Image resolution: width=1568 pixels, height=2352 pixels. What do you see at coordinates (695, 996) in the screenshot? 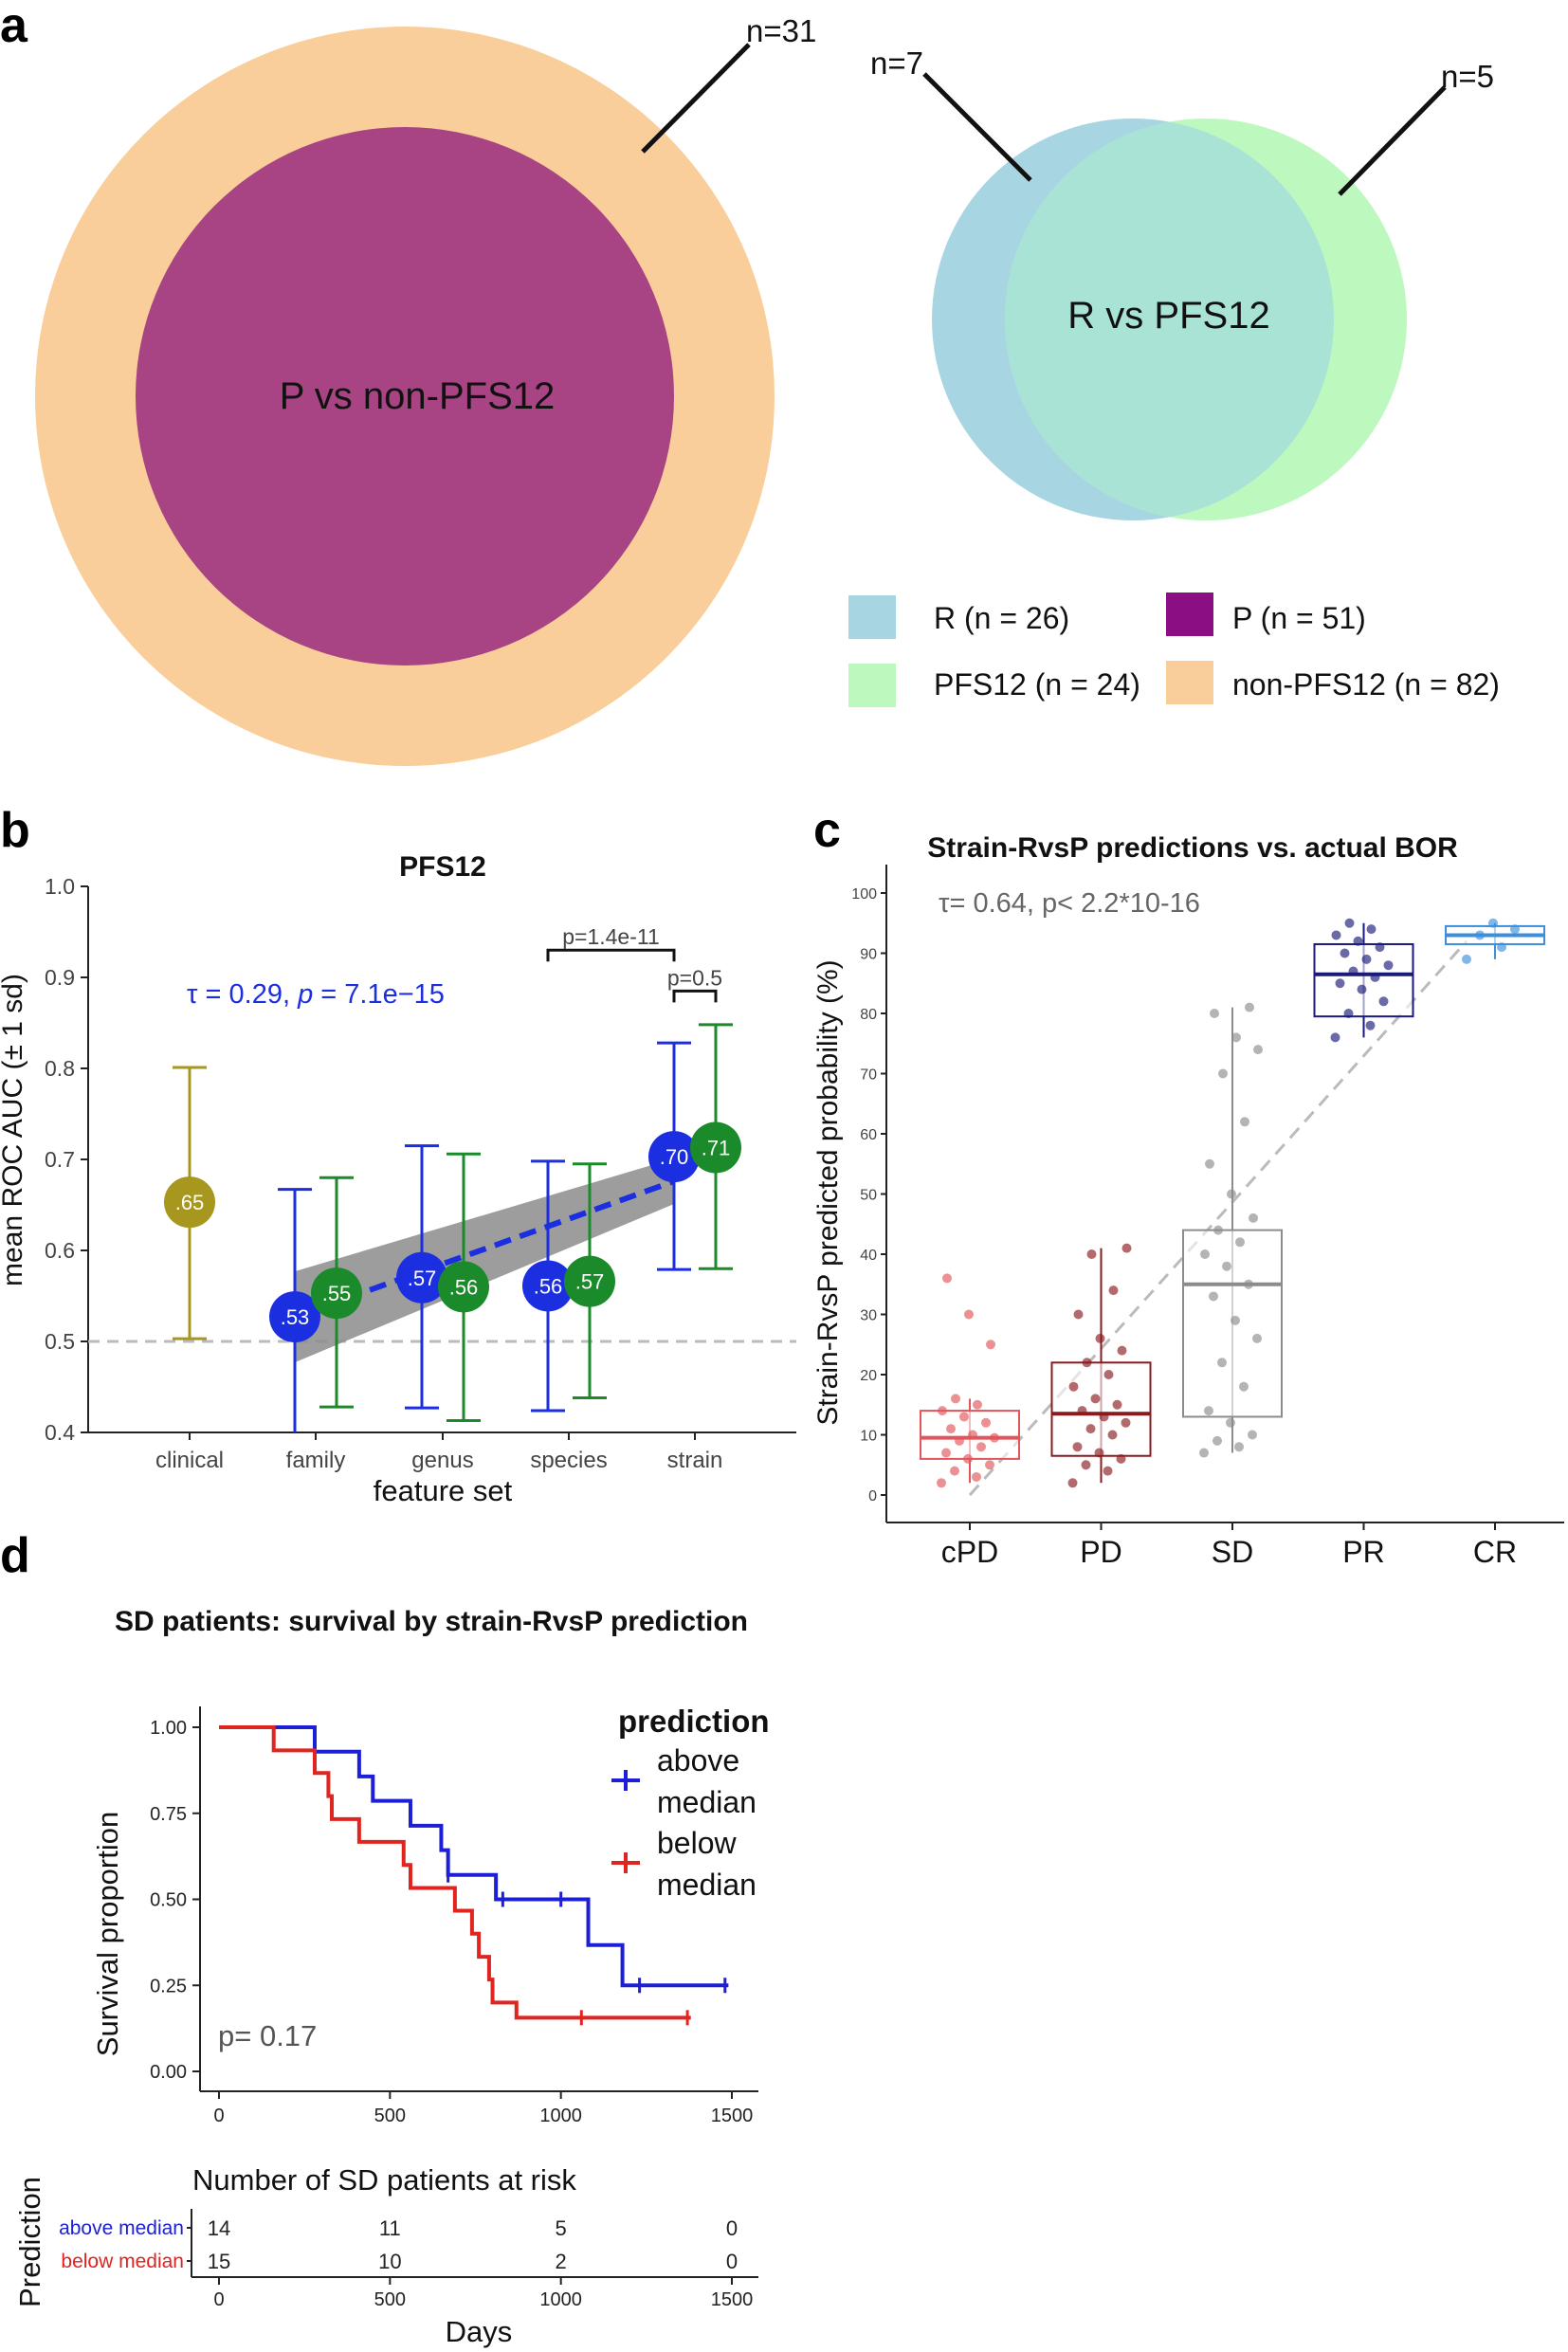
I see `chart-b-bracket` at bounding box center [695, 996].